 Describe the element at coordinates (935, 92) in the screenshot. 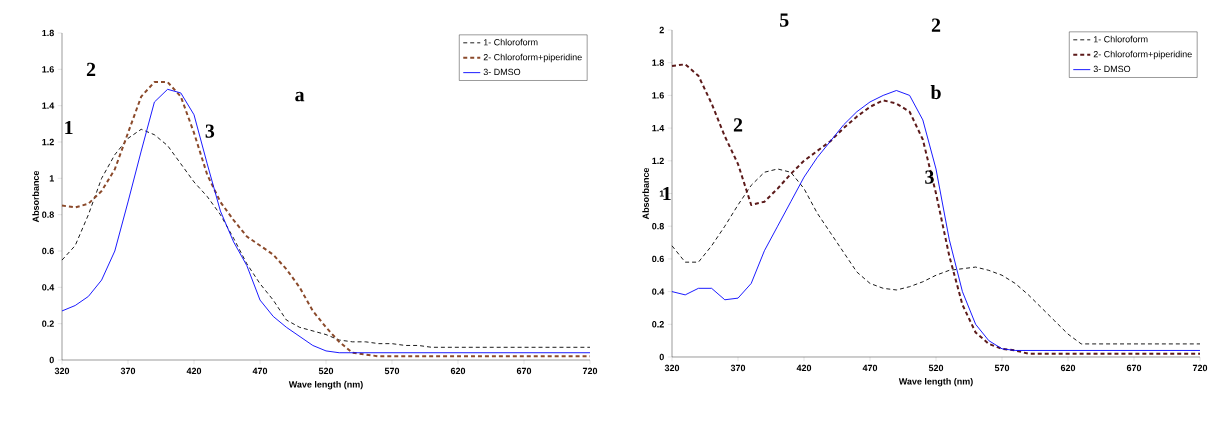

I see `annotation: b` at that location.